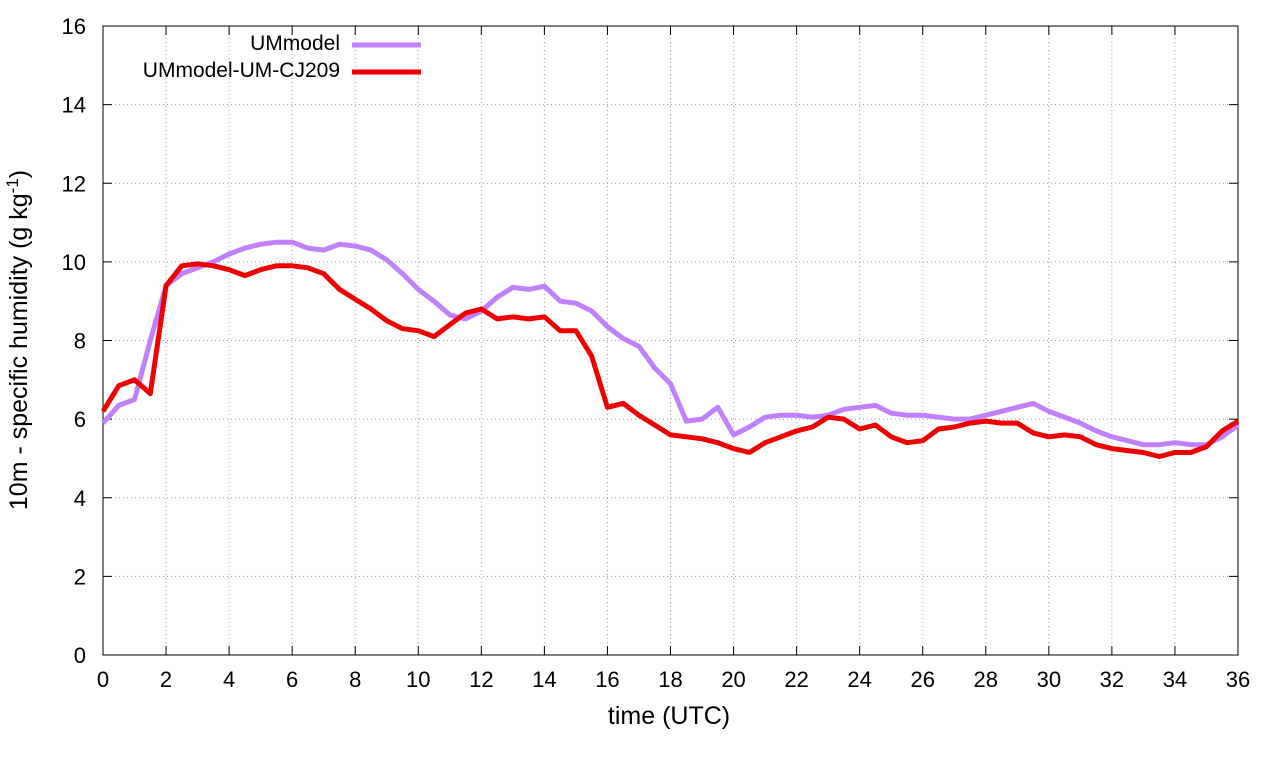  What do you see at coordinates (229, 679) in the screenshot?
I see `x-tick-label: 4` at bounding box center [229, 679].